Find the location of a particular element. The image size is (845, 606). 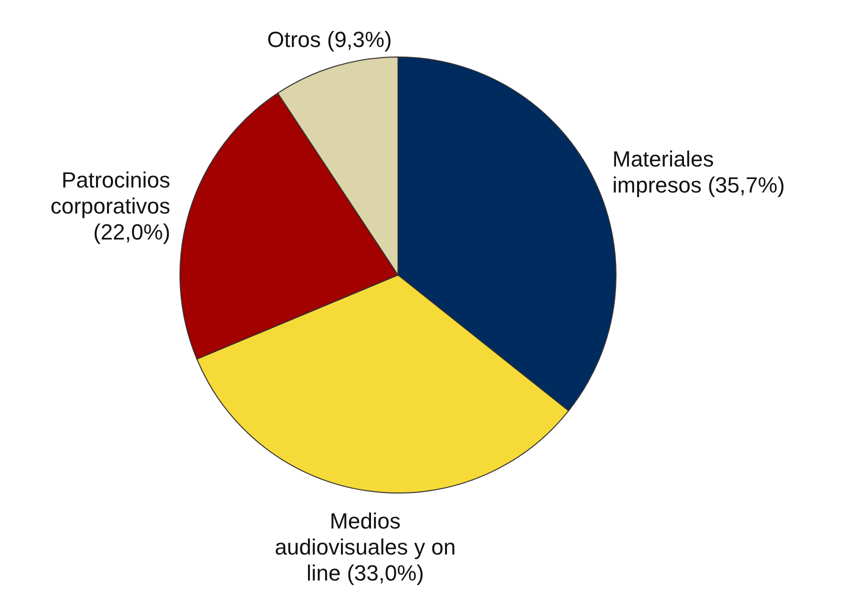

slice-label: Patrocinios corporativos is located at coordinates (110, 192).